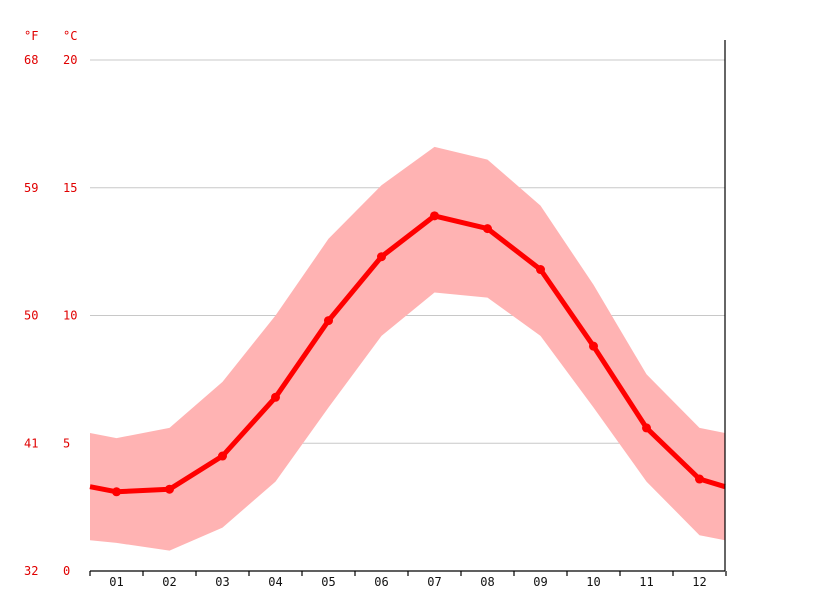 Image resolution: width=815 pixels, height=611 pixels. Describe the element at coordinates (646, 582) in the screenshot. I see `x-tick-label: 11` at that location.